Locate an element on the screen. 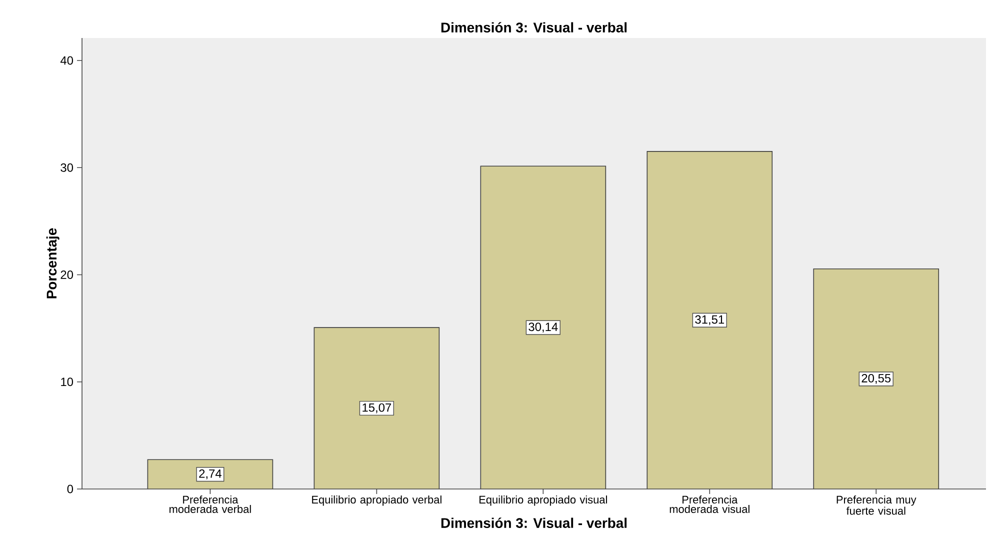 The width and height of the screenshot is (988, 552). y-tick-label: 10 is located at coordinates (67, 382).